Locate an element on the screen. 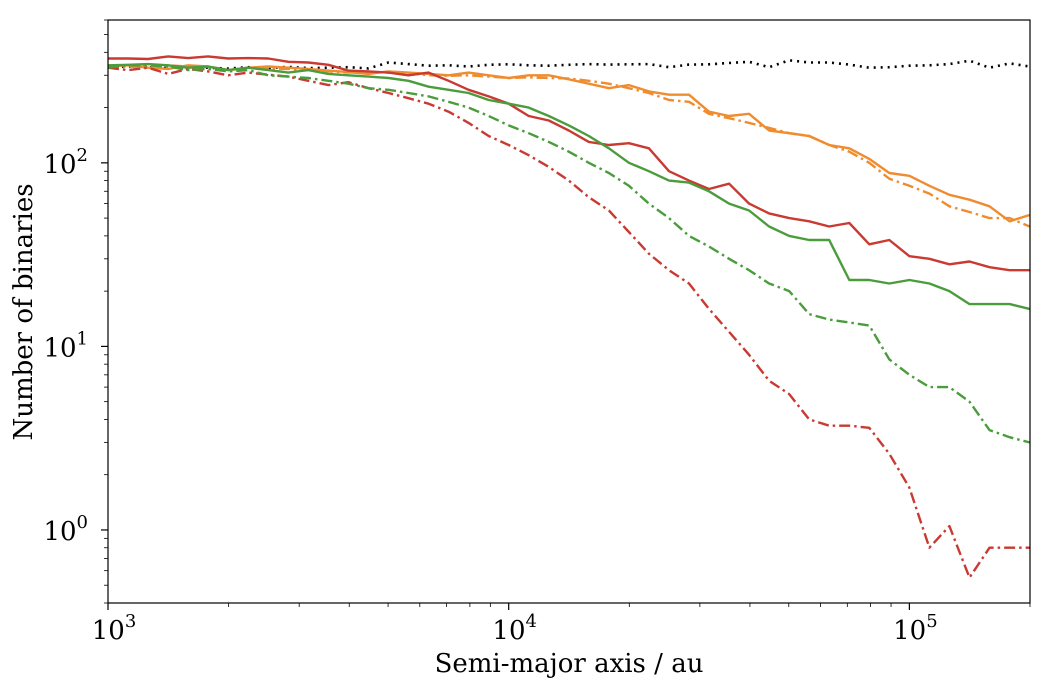 The width and height of the screenshot is (1046, 689). y-axis-label: Number of binaries is located at coordinates (24, 311).